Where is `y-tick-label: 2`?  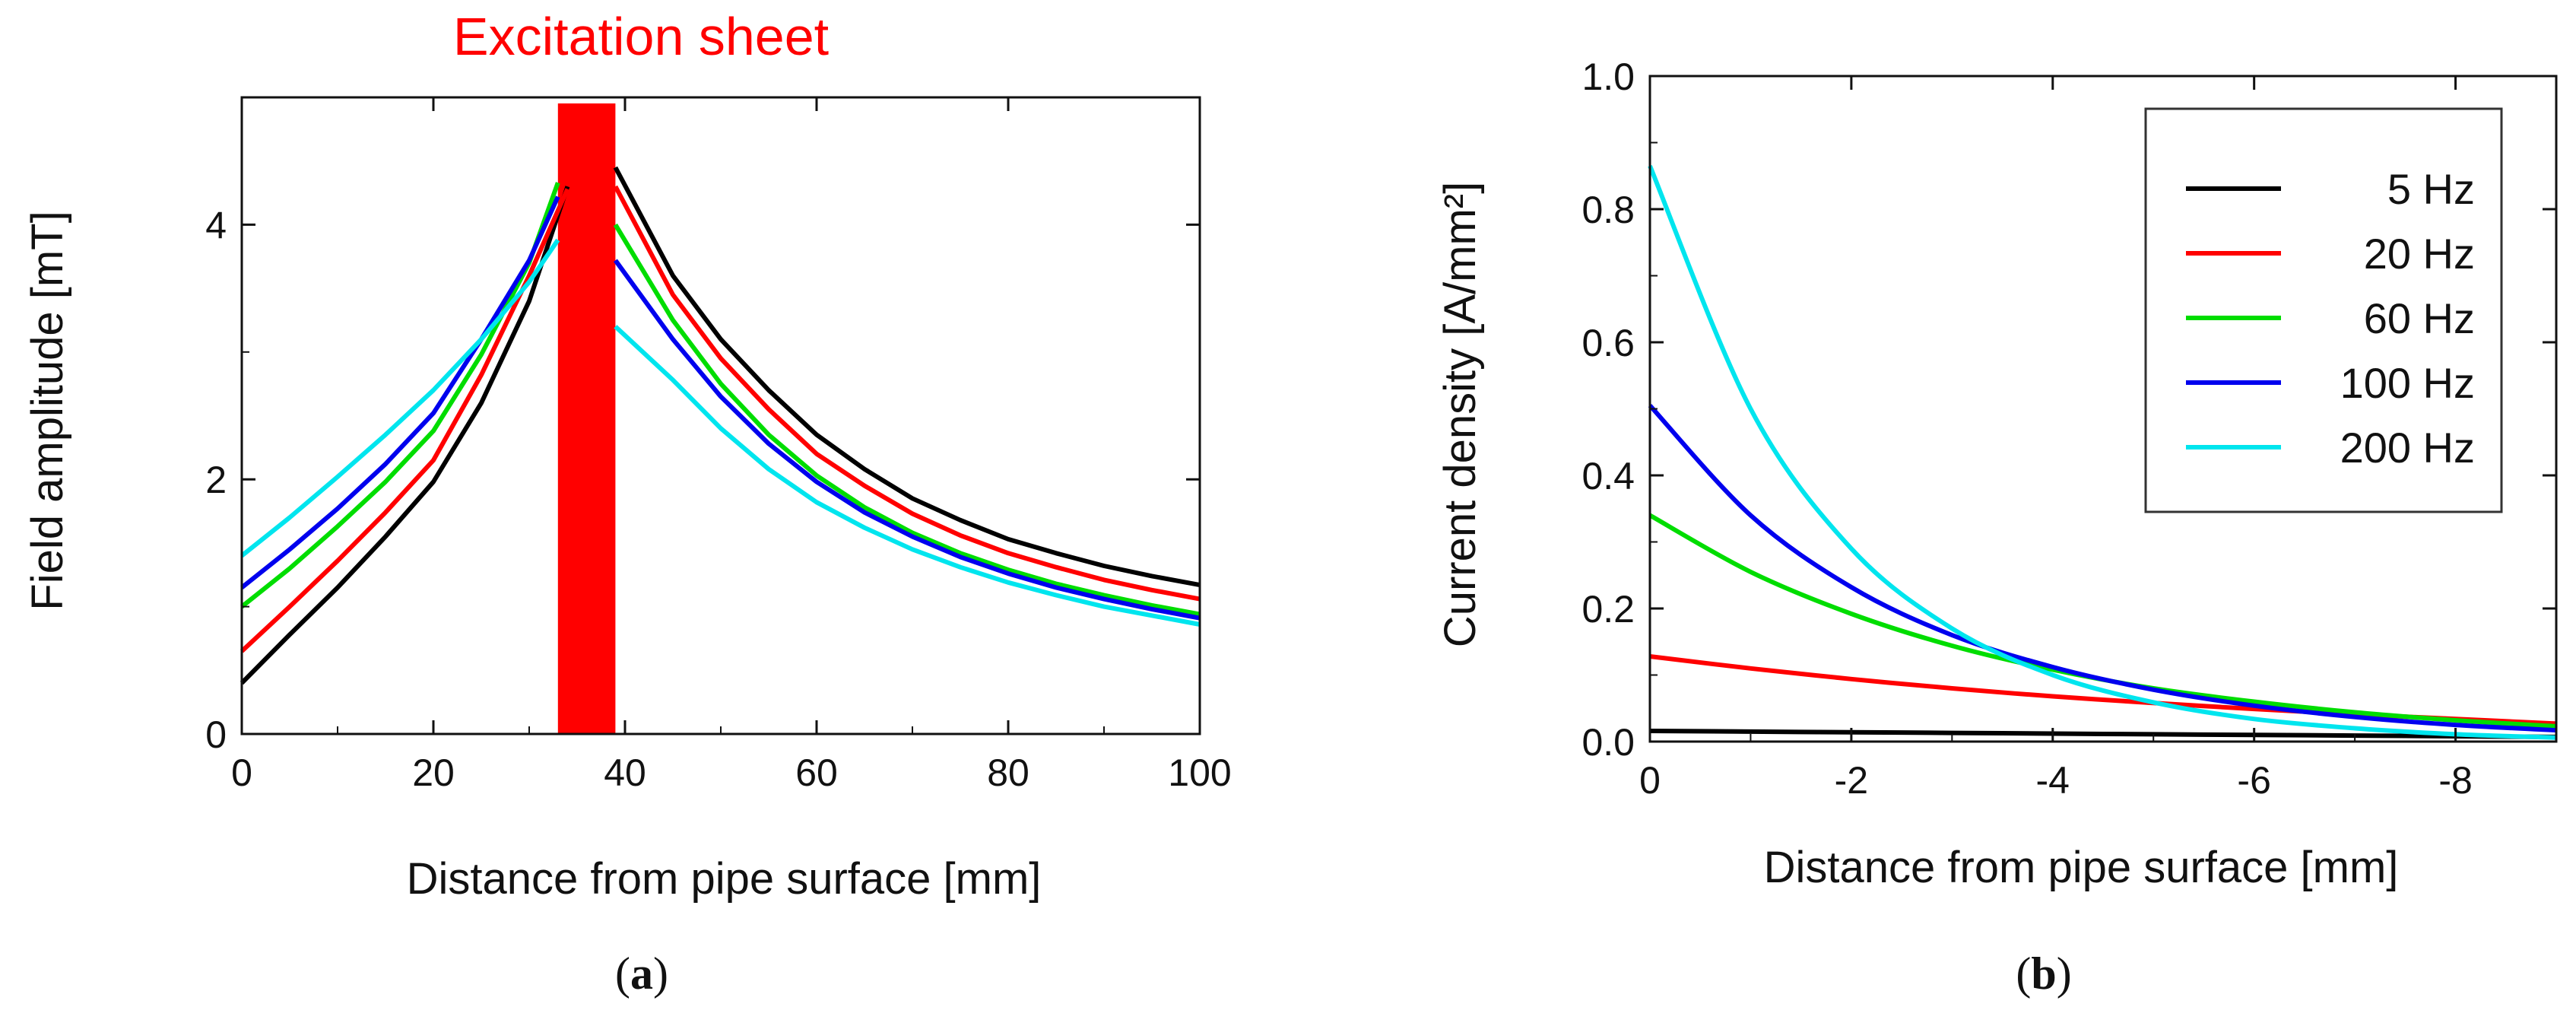
y-tick-label: 2 is located at coordinates (216, 480).